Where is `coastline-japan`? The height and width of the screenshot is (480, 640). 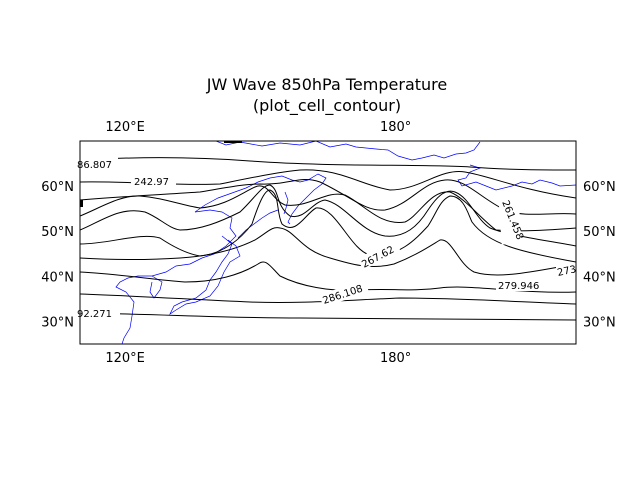
coastline-japan is located at coordinates (205, 275).